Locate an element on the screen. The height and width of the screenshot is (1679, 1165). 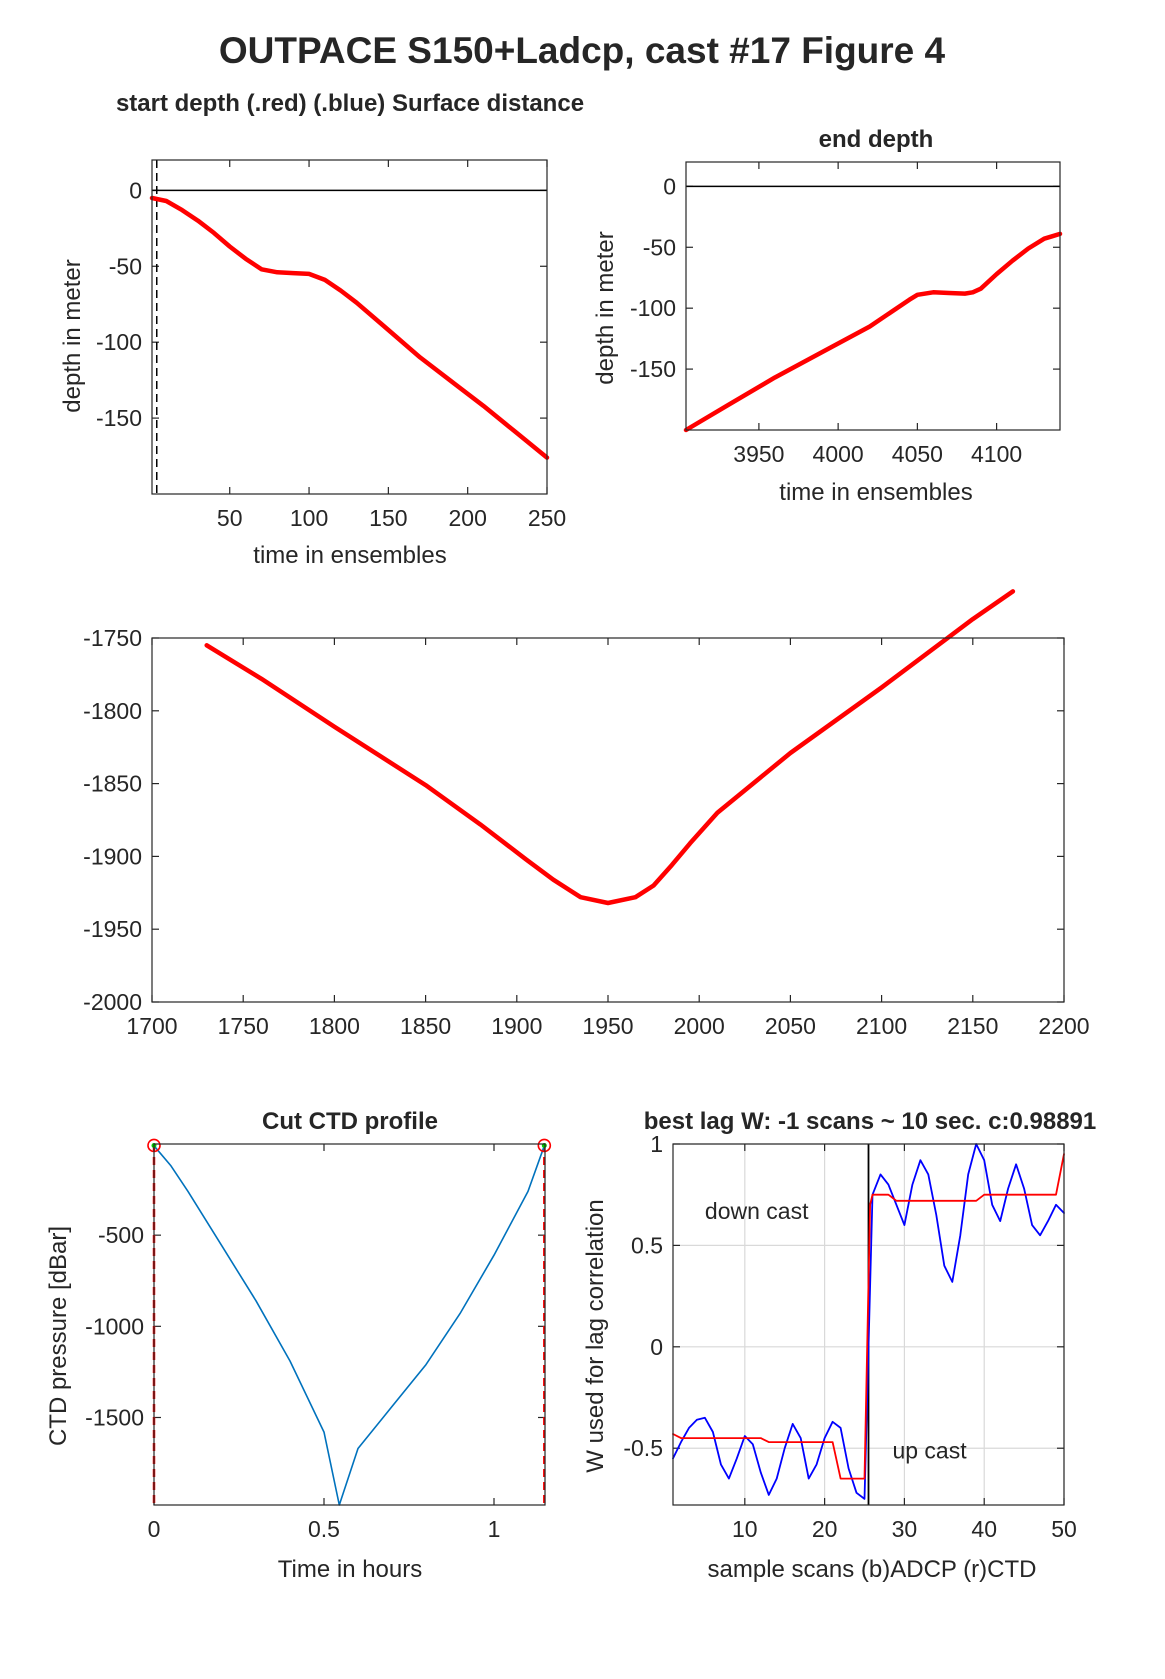
cast-annotation: down cast is located at coordinates (757, 1211).